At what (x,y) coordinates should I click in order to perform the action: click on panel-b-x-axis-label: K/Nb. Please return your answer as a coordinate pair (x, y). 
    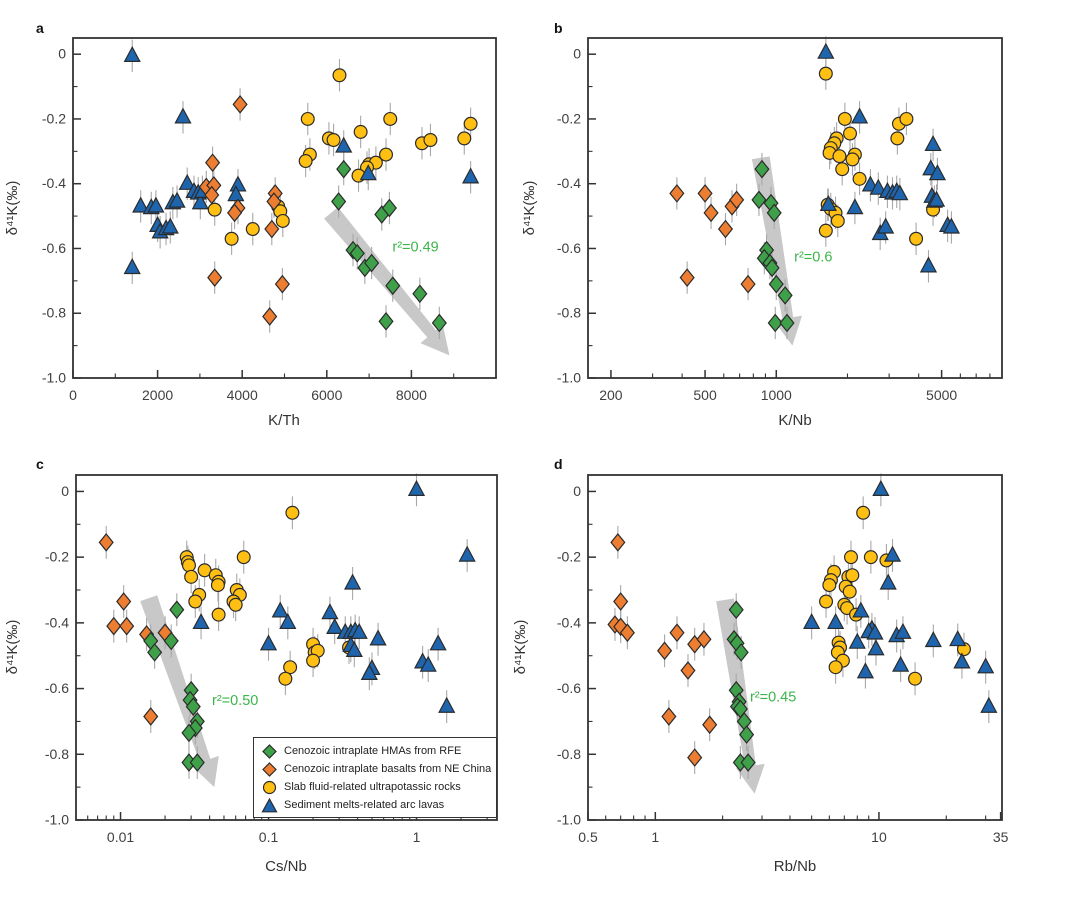
    Looking at the image, I should click on (794, 420).